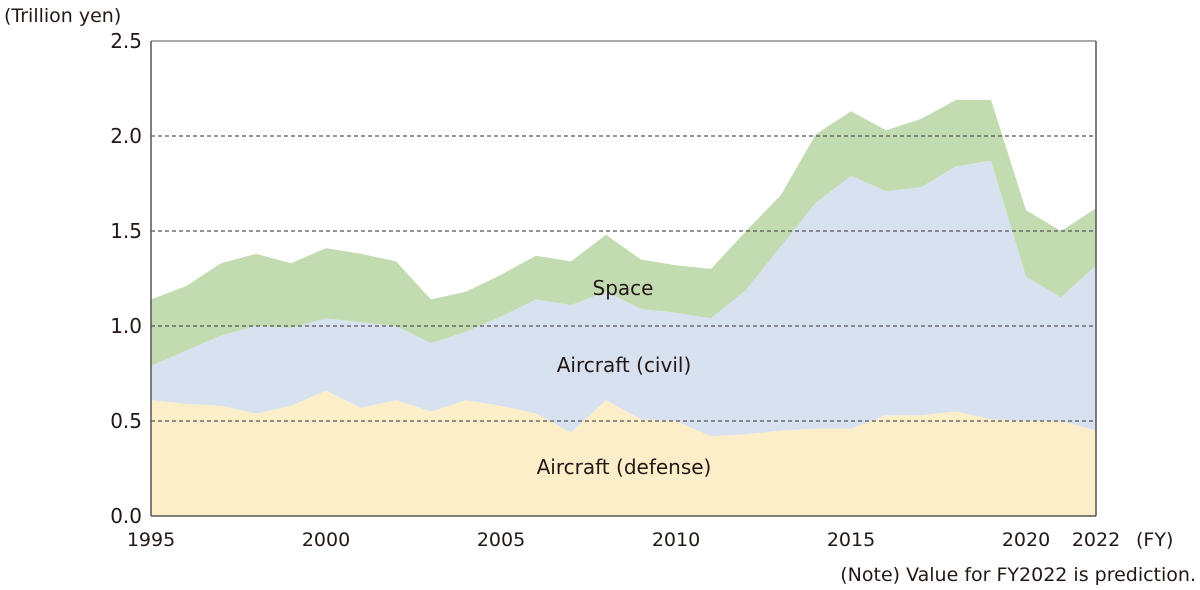 Image resolution: width=1200 pixels, height=590 pixels. I want to click on y-tick-label: 2.0, so click(126, 136).